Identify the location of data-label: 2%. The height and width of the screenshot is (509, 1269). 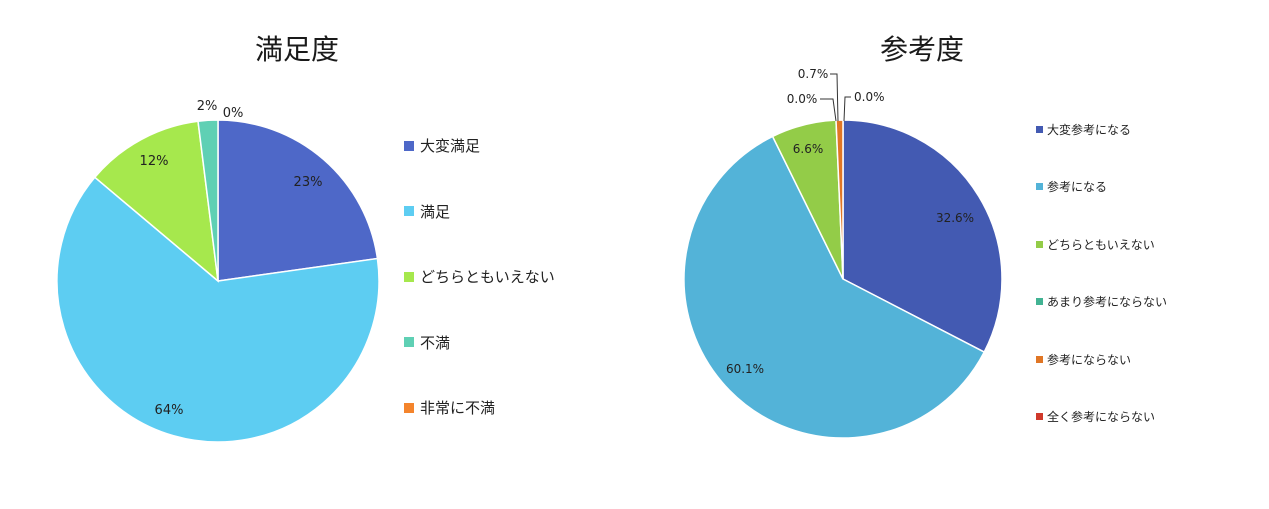
(207, 106).